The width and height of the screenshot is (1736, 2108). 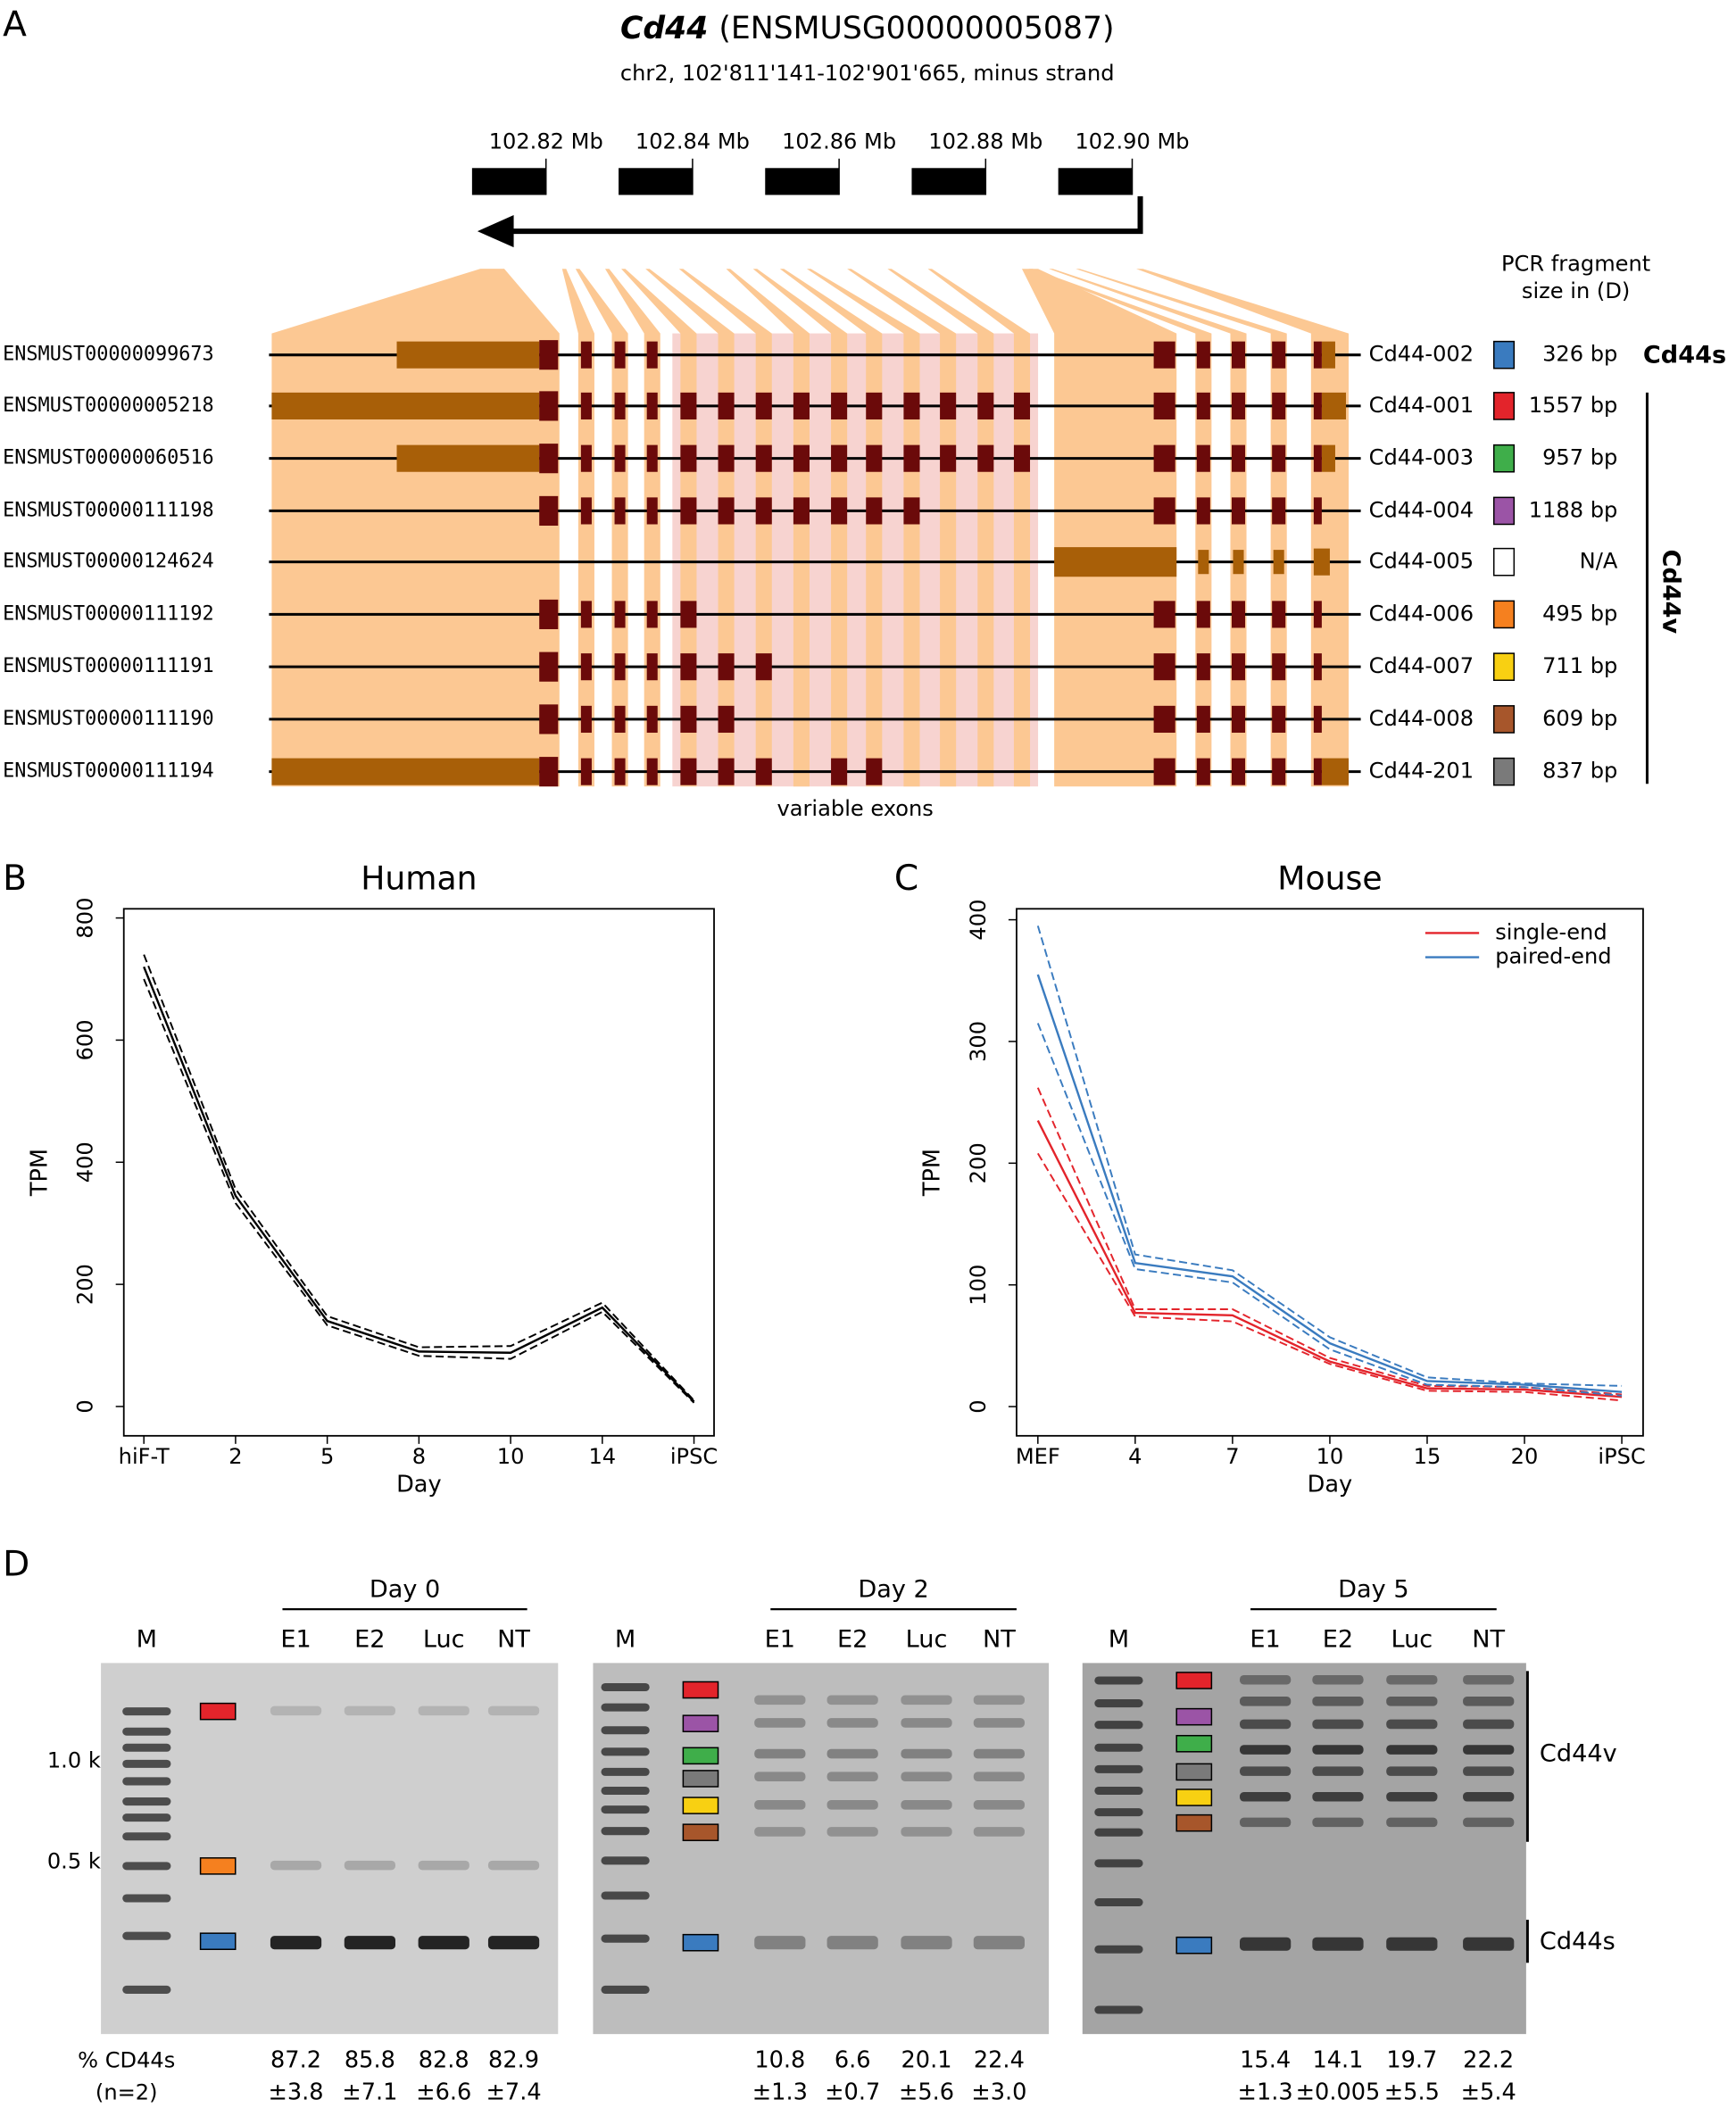 What do you see at coordinates (999, 1639) in the screenshot?
I see `lane-label: NT` at bounding box center [999, 1639].